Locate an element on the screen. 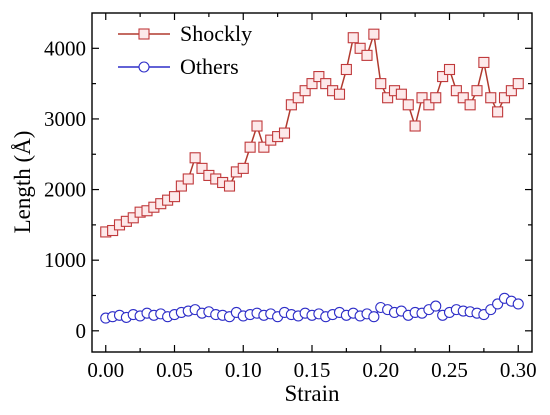 The image size is (550, 415). y-tick-label: 3000 is located at coordinates (65, 119).